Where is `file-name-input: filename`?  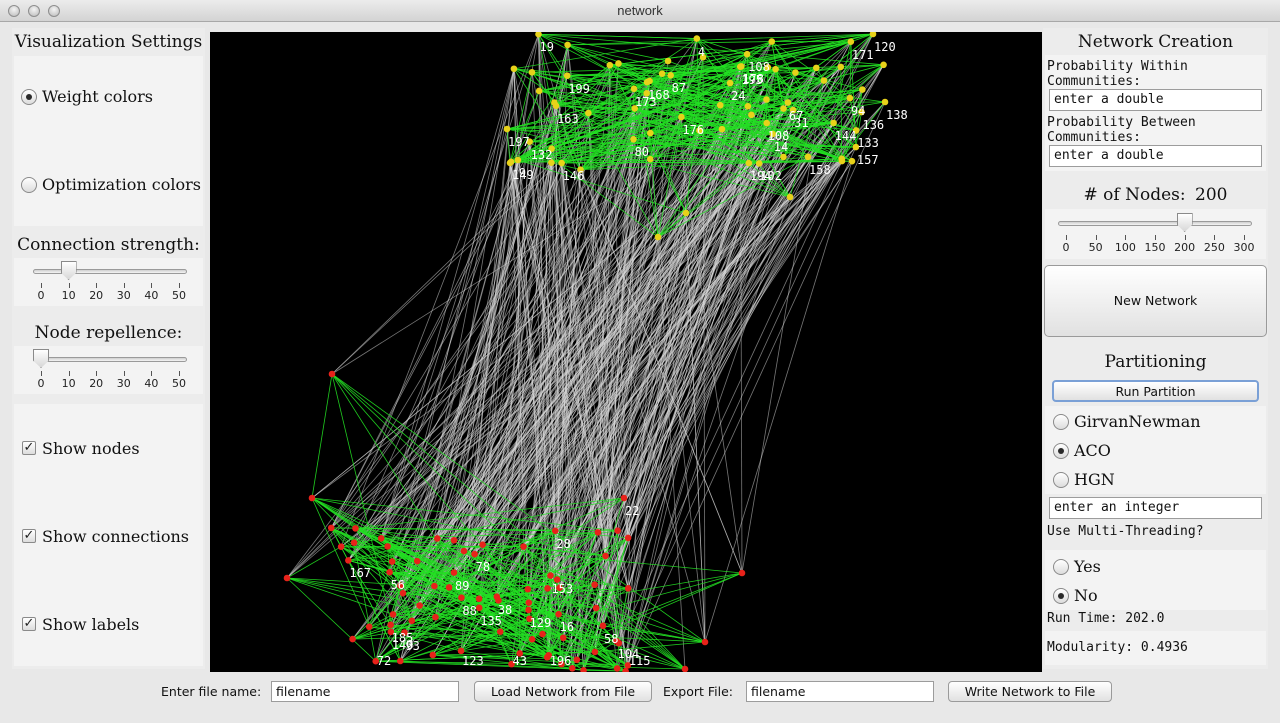 file-name-input: filename is located at coordinates (365, 691).